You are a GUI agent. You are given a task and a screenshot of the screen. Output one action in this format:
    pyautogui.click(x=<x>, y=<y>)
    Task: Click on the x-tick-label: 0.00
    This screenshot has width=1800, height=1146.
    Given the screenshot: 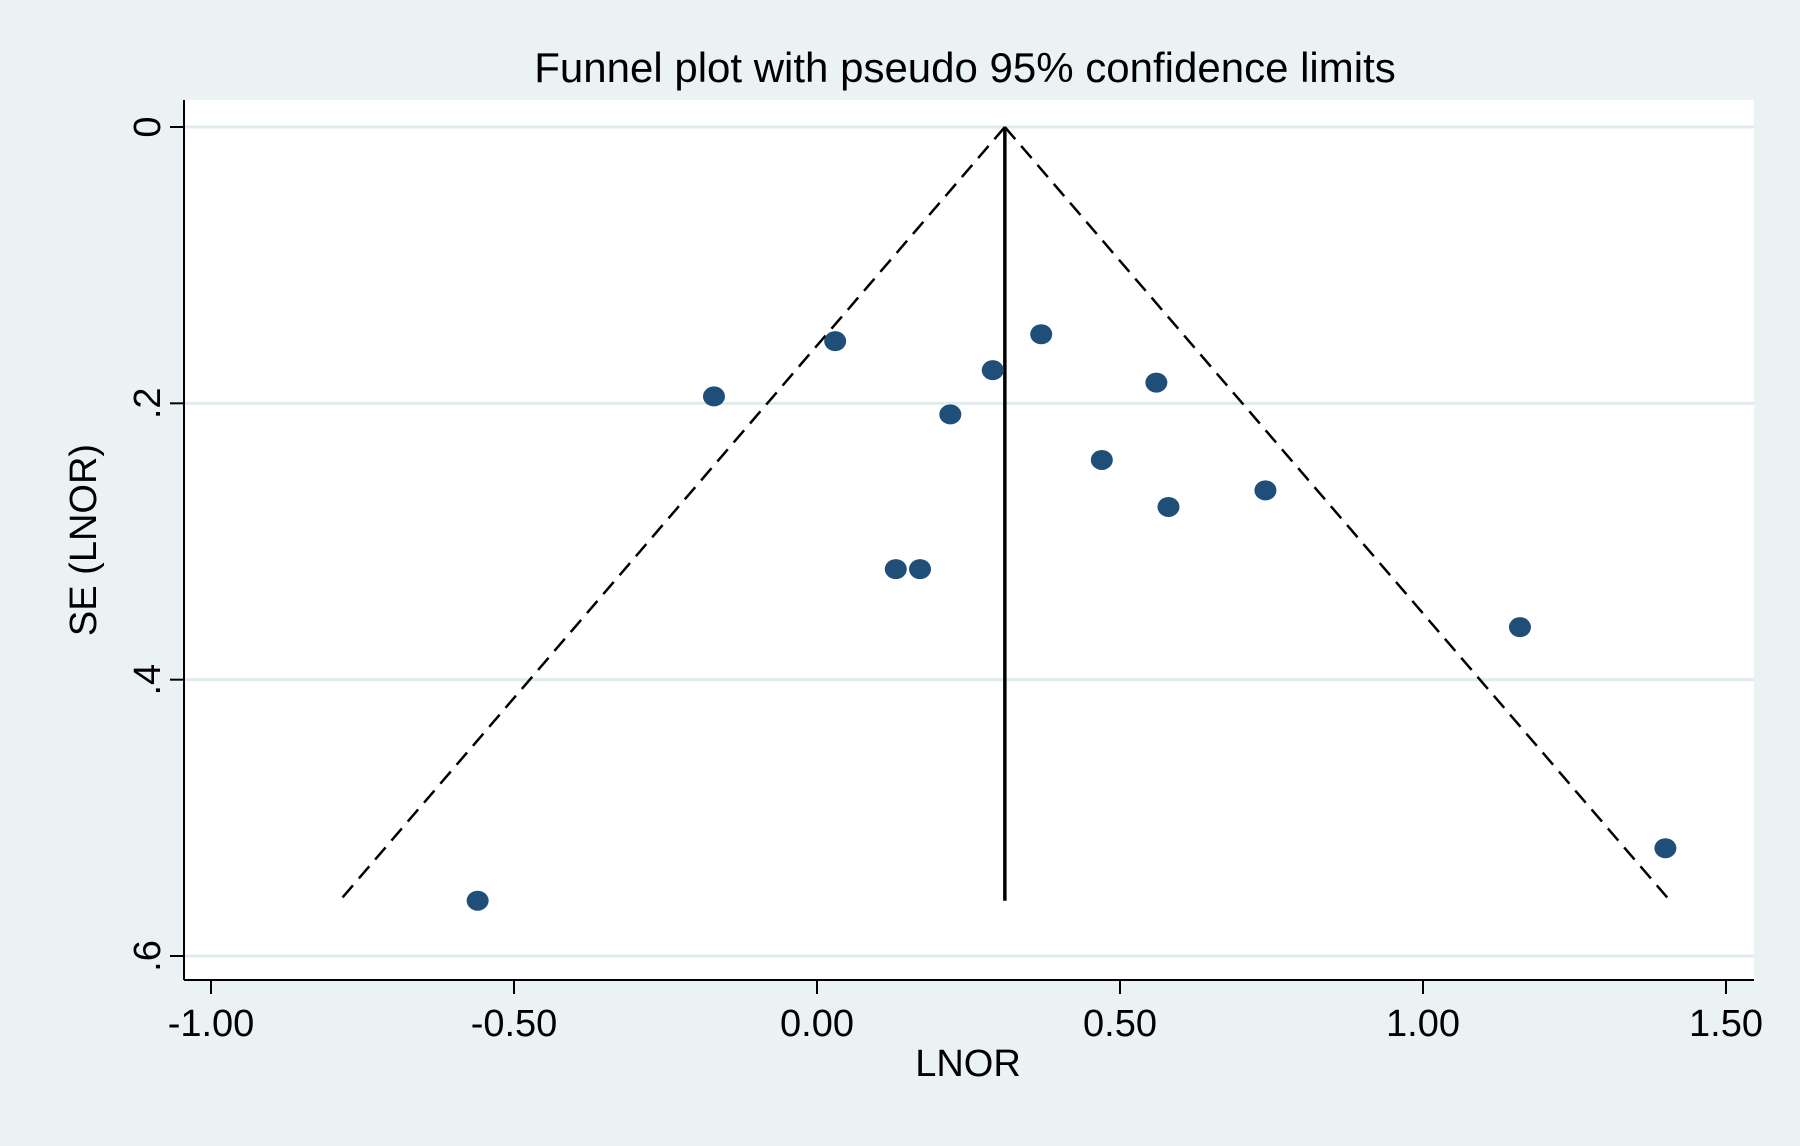 What is the action you would take?
    pyautogui.click(x=817, y=1024)
    